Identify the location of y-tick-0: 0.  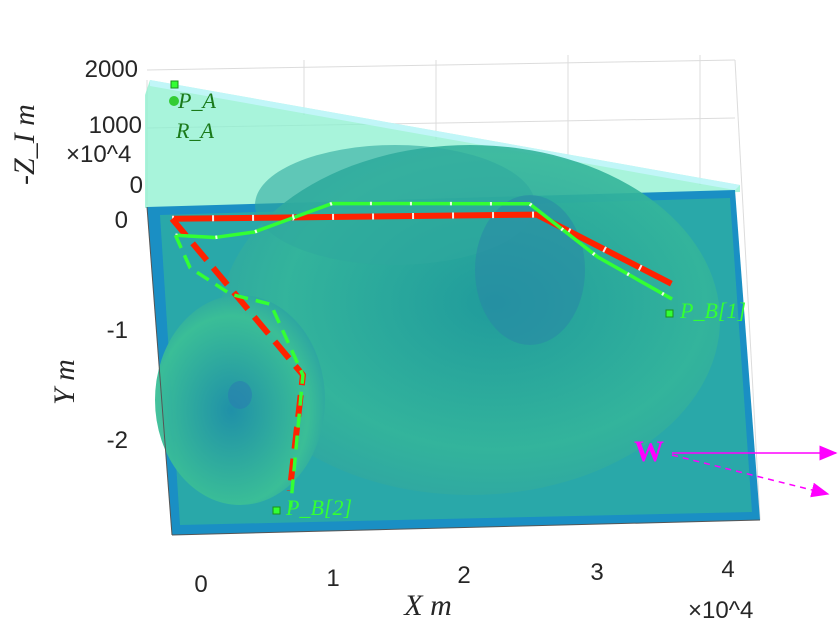
(121, 220).